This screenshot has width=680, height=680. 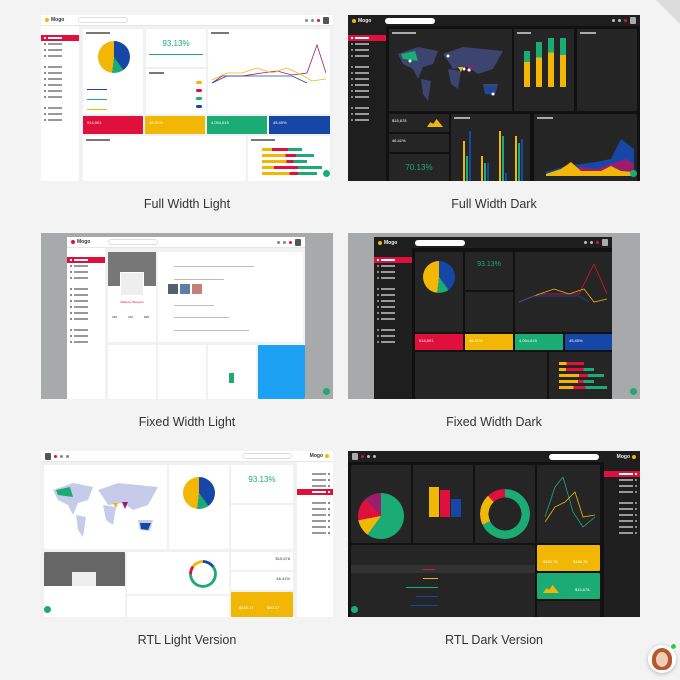 I want to click on kpi-card-blue: 45.40%, so click(x=299, y=125).